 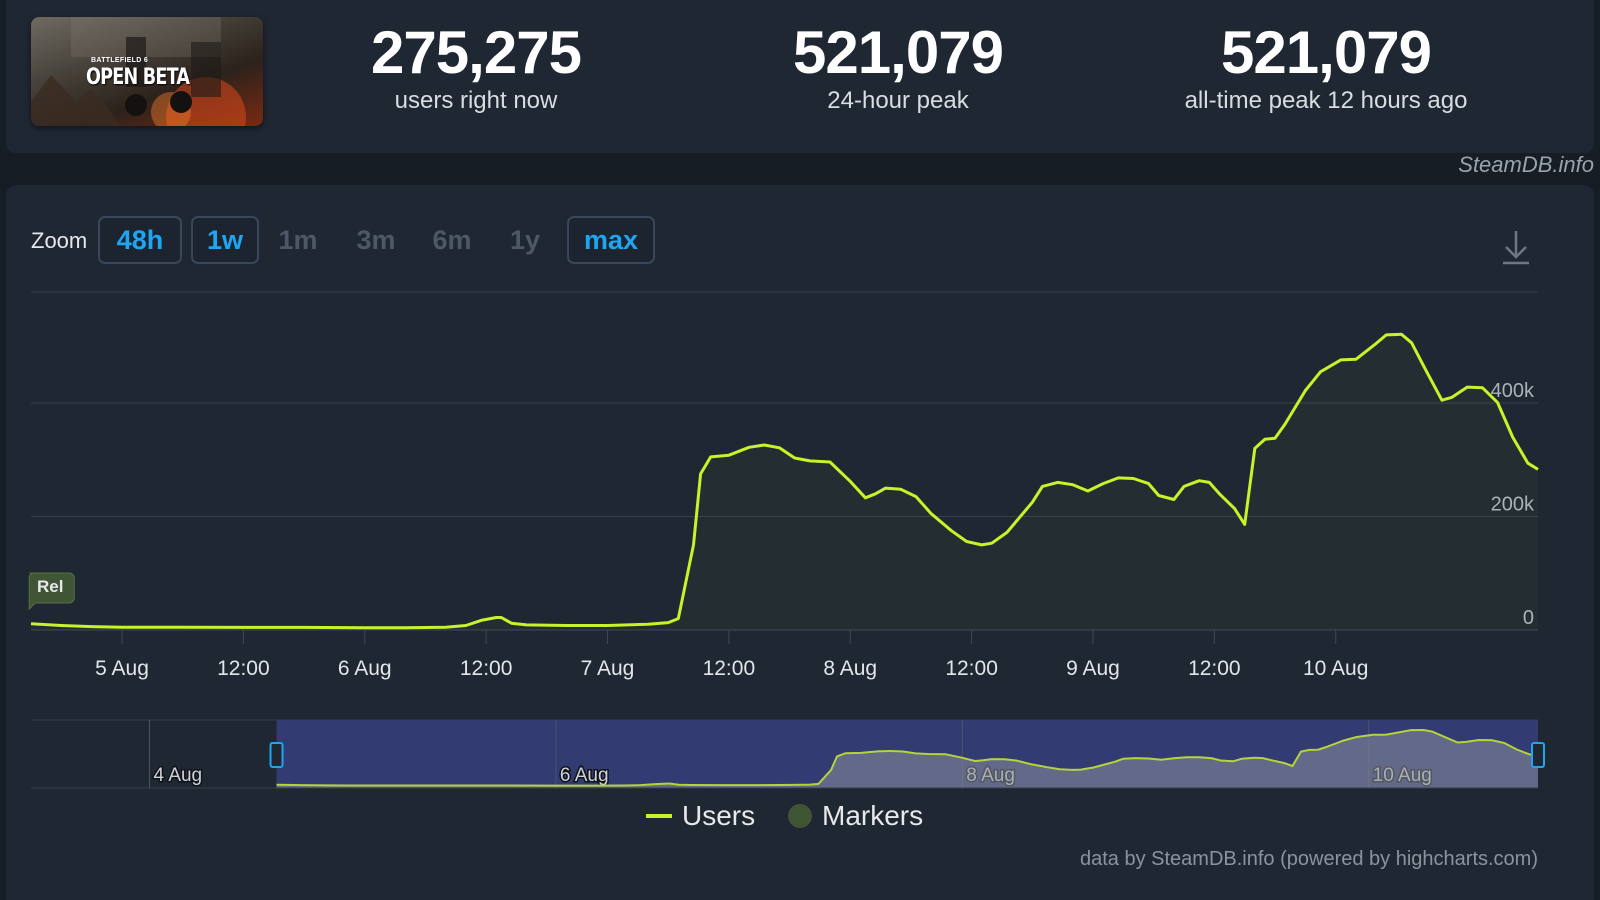 What do you see at coordinates (1326, 52) in the screenshot?
I see `all-time-peak-value: 521,079` at bounding box center [1326, 52].